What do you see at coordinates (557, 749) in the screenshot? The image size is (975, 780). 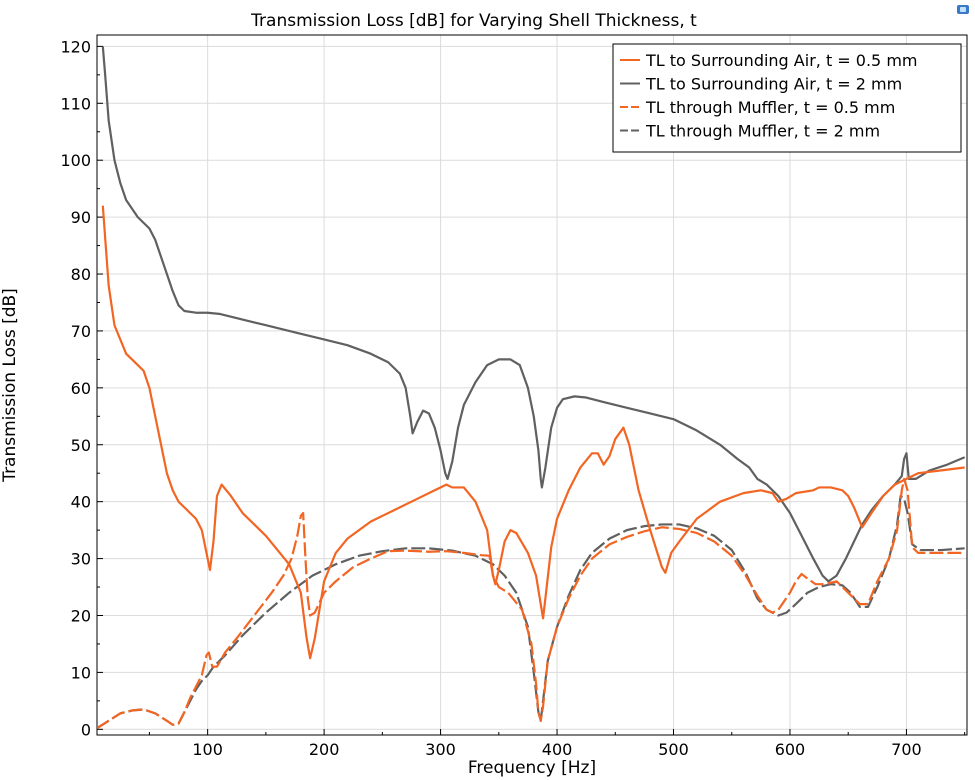 I see `x-tick-label: 400` at bounding box center [557, 749].